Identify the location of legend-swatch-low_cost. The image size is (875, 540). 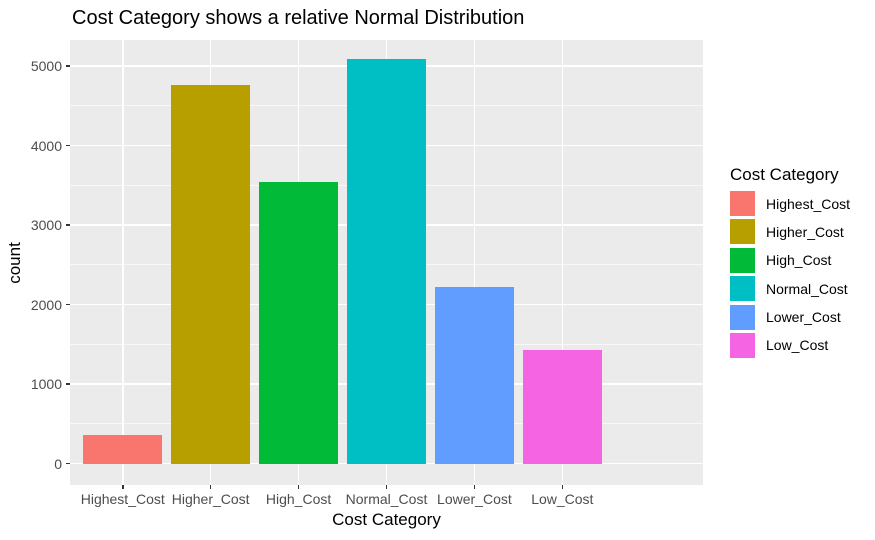
(742, 345).